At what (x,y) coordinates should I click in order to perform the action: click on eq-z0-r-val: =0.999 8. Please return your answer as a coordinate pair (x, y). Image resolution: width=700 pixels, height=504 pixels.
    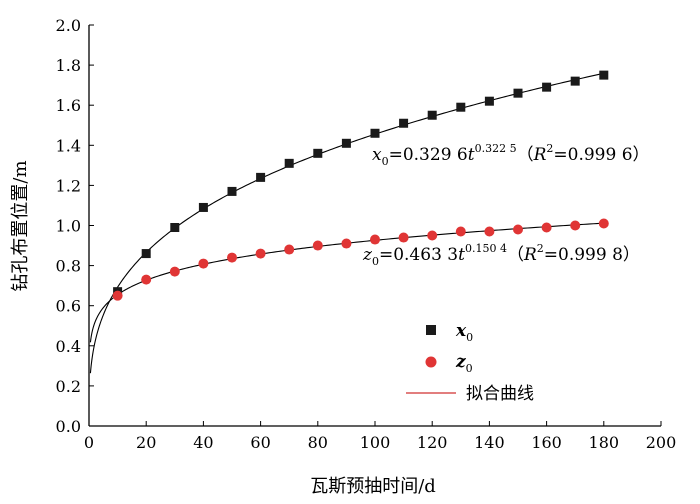
    Looking at the image, I should click on (583, 255).